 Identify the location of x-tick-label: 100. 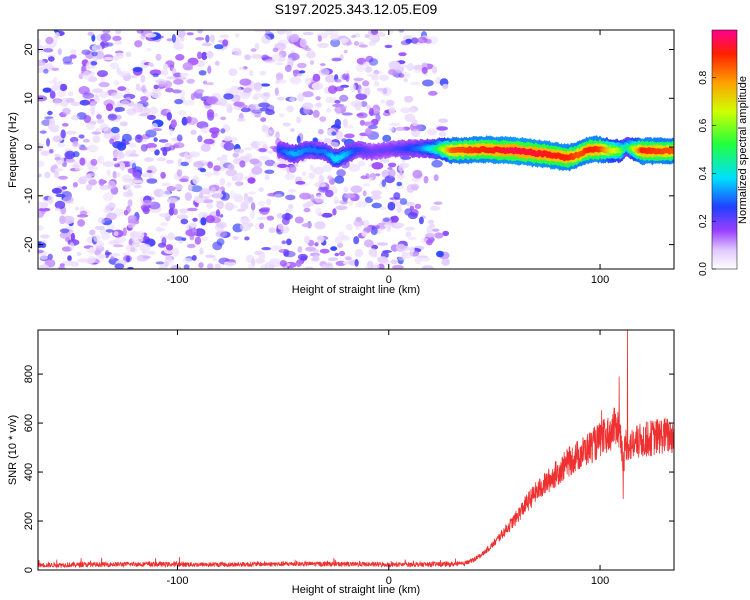
(600, 581).